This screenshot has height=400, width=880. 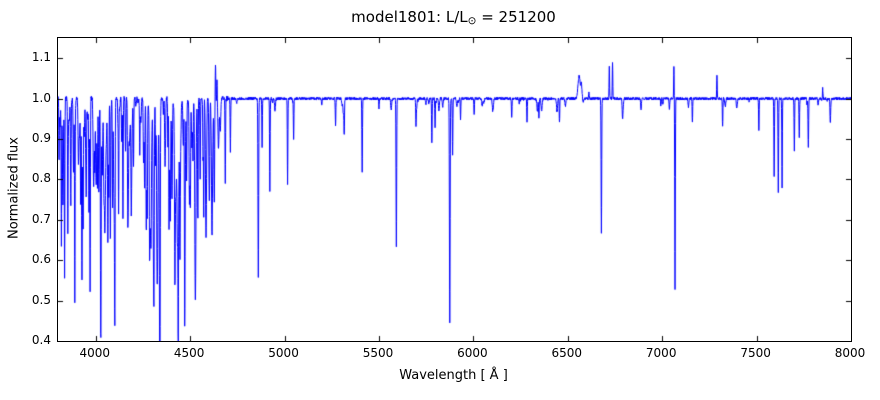 I want to click on x-tick-label: 5500, so click(x=378, y=353).